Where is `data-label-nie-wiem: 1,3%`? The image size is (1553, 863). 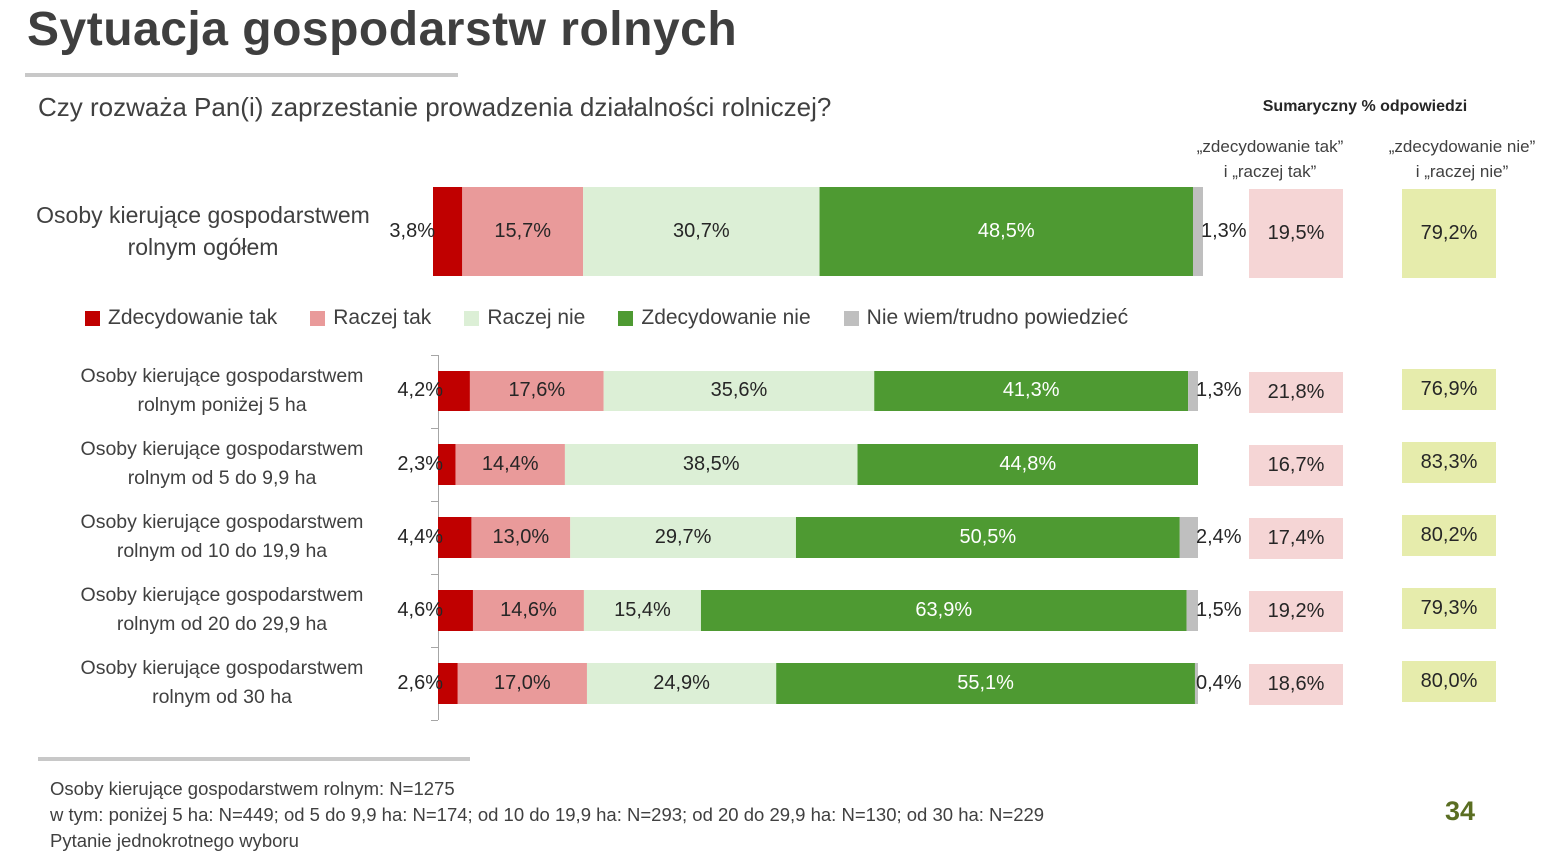
data-label-nie-wiem: 1,3% is located at coordinates (1219, 390).